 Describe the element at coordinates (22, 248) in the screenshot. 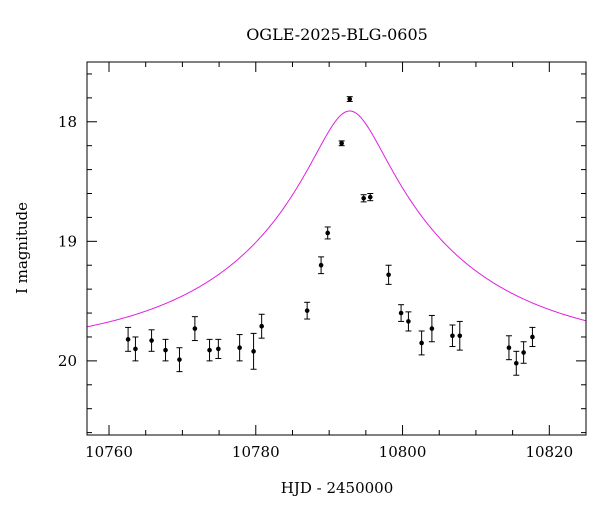

I see `y-axis-label: I magnitude` at that location.